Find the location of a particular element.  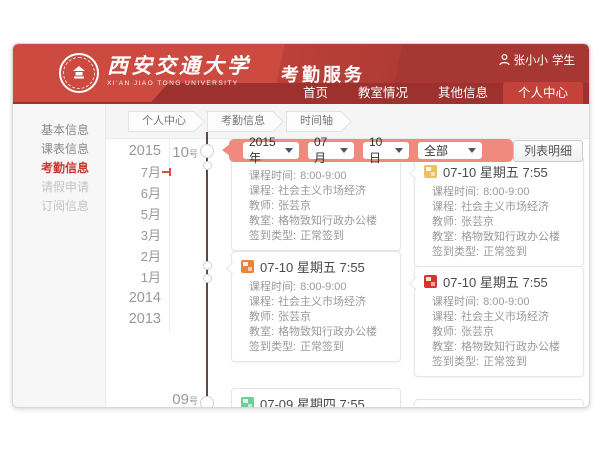

yearnav-2014: 2014 is located at coordinates (144, 298).